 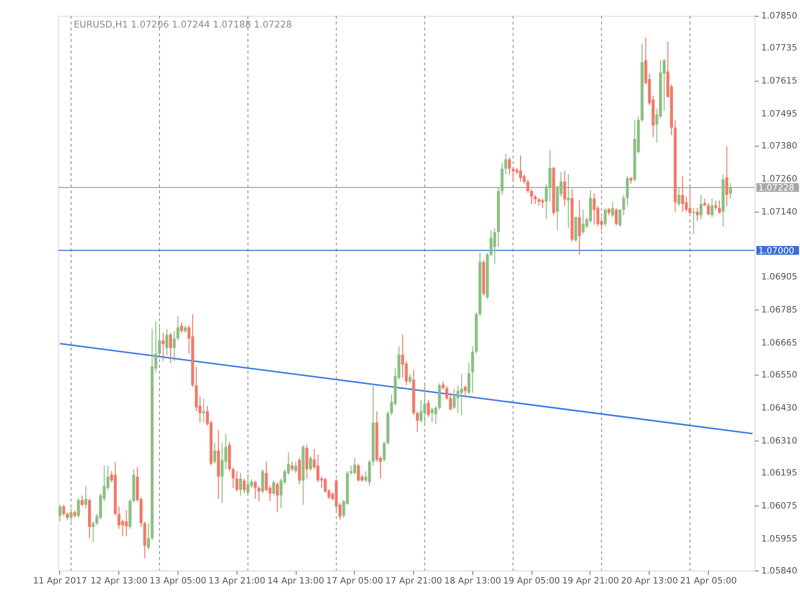 What do you see at coordinates (779, 507) in the screenshot?
I see `y-tick-label: 1.06075` at bounding box center [779, 507].